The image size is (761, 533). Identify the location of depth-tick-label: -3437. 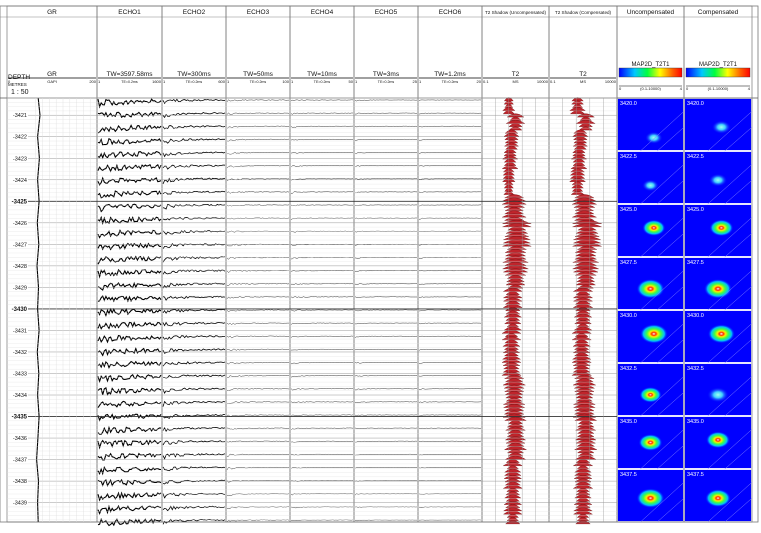
(20, 461).